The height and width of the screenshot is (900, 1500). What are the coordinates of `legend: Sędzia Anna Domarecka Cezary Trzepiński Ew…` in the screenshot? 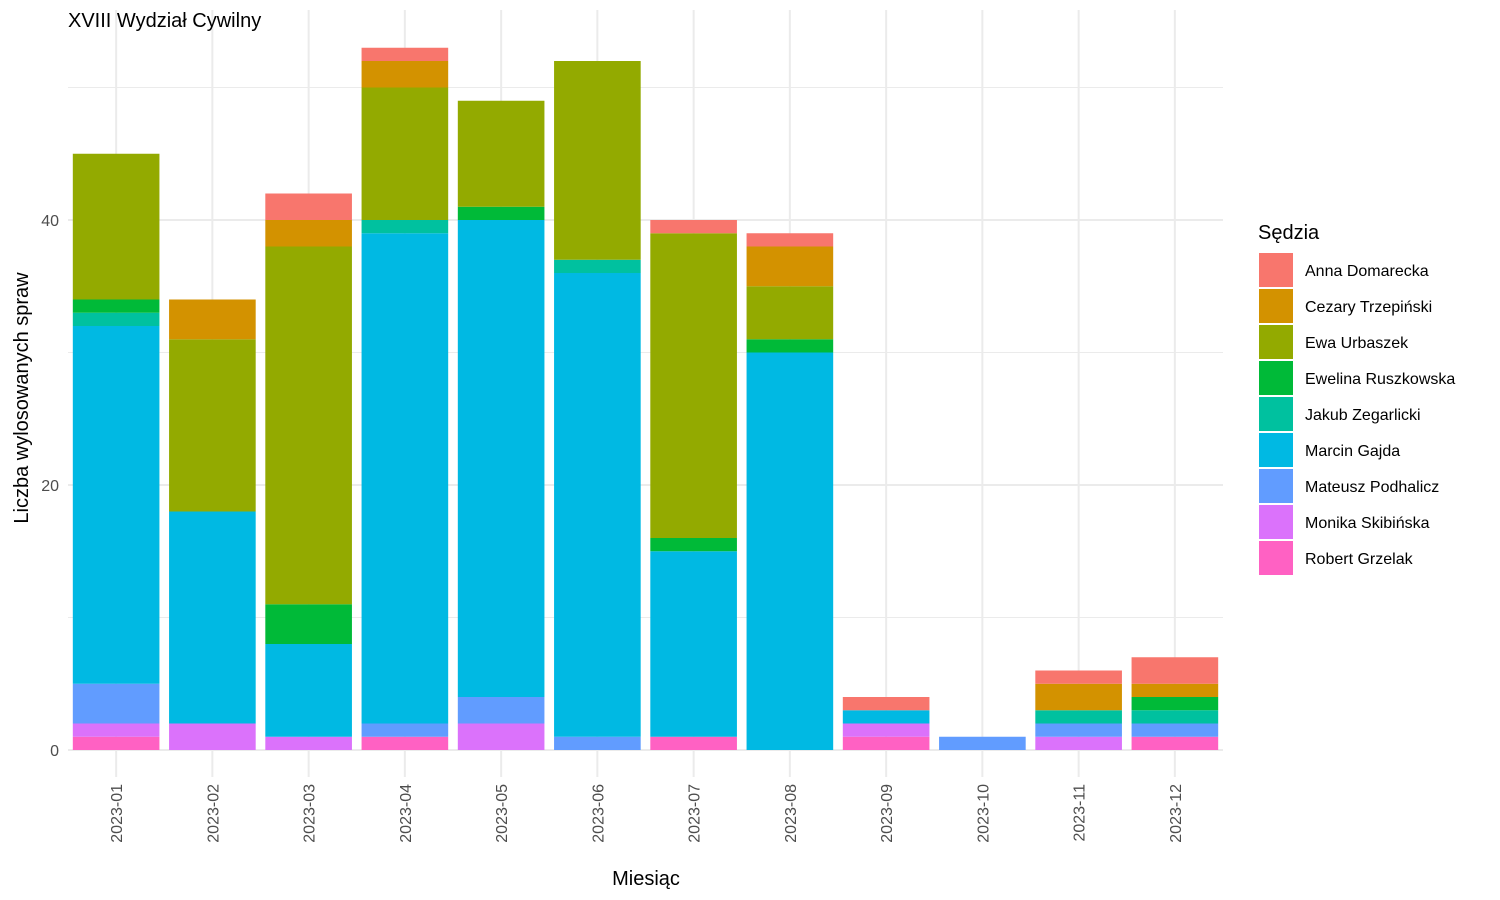 It's located at (1356, 398).